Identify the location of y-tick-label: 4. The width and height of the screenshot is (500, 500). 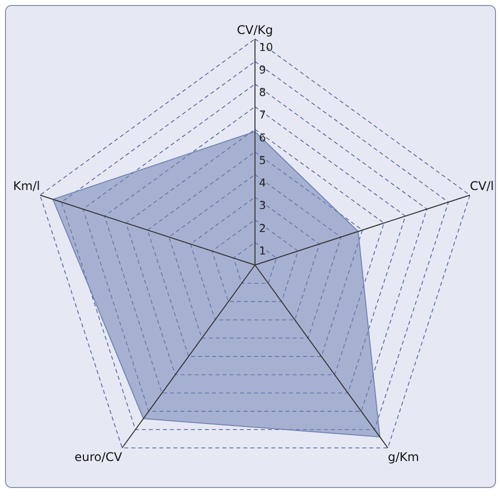
(262, 183).